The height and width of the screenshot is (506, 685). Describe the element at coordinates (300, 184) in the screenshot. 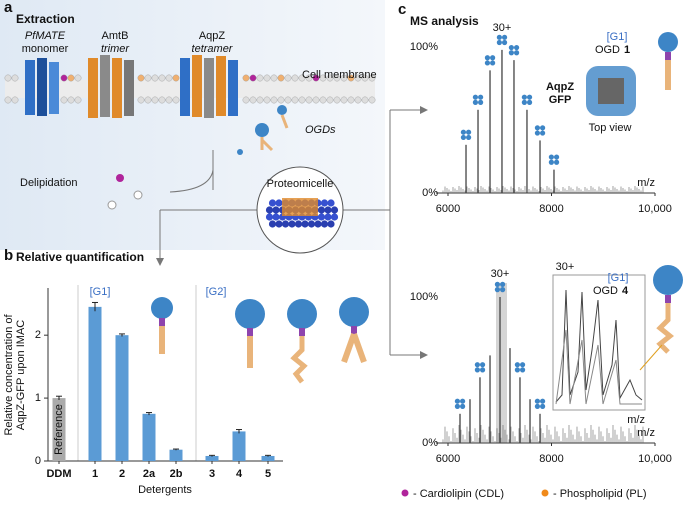

I see `proteomicelle-label: Proteomicelle` at that location.